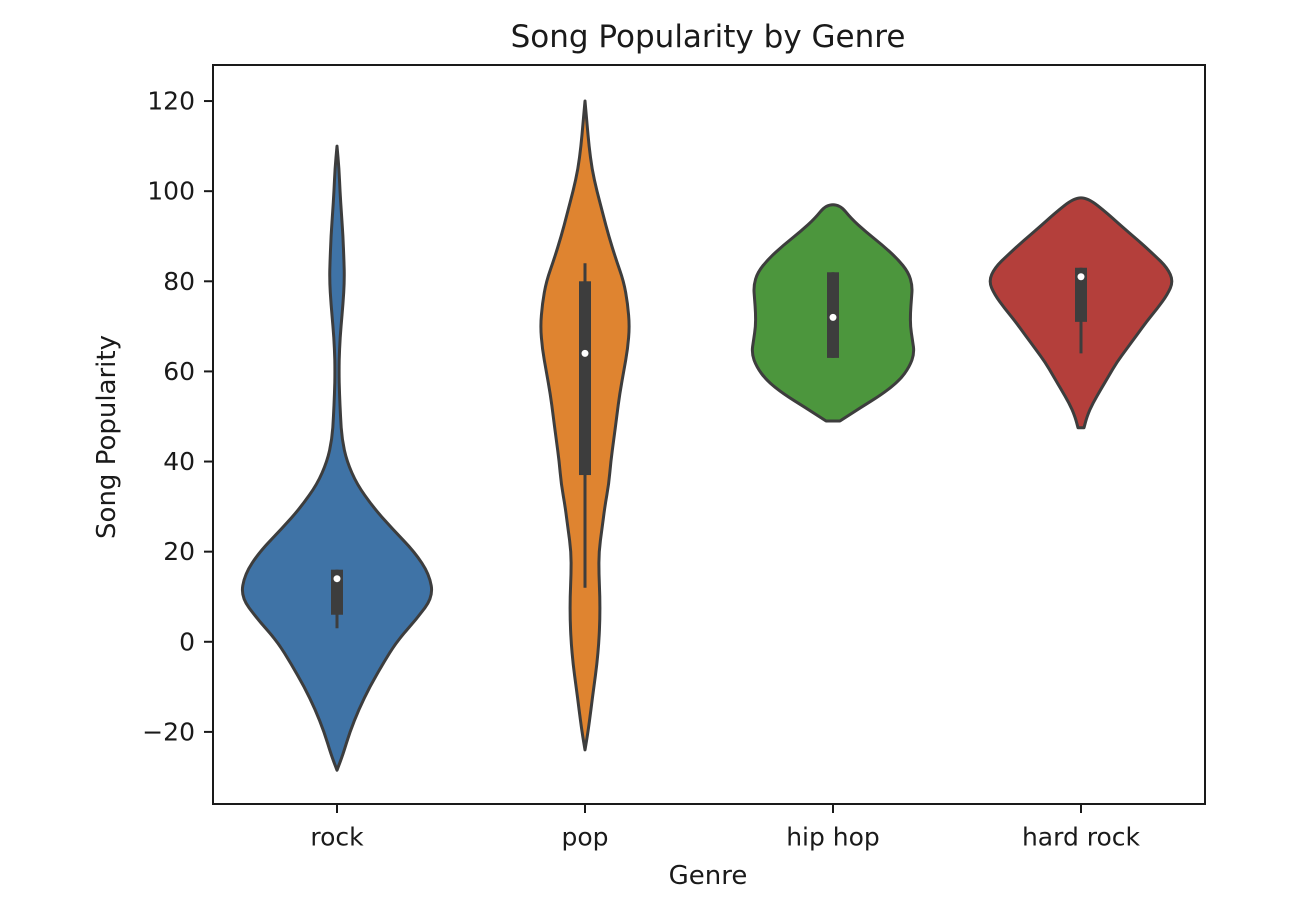  I want to click on y-tick-label: 20, so click(179, 551).